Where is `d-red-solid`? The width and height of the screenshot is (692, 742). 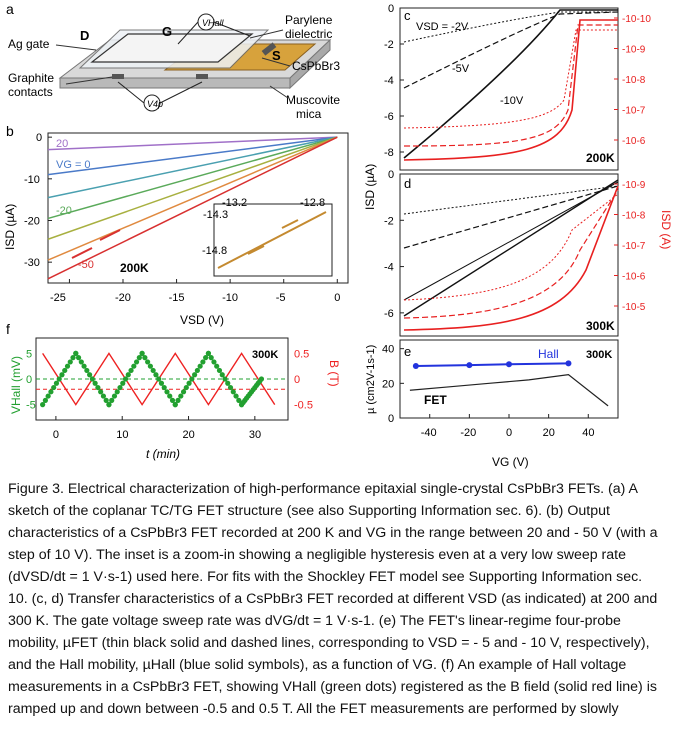
d-red-solid is located at coordinates (511, 258).